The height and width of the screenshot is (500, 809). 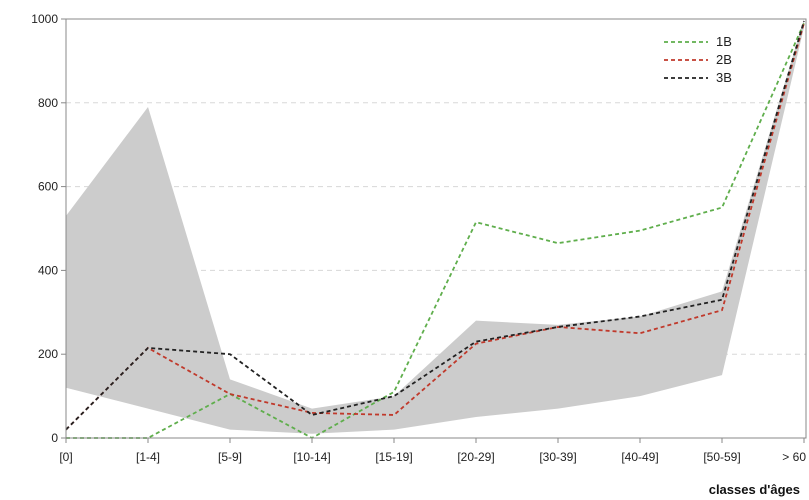 What do you see at coordinates (475, 457) in the screenshot?
I see `x-tick-label: [20-29]` at bounding box center [475, 457].